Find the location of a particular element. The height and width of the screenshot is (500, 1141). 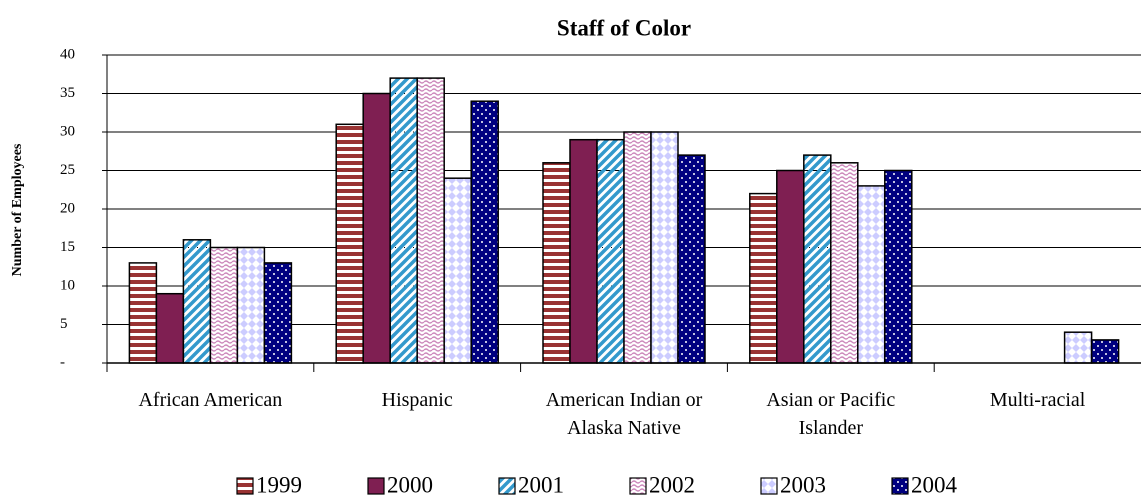

x-tick-label: African American is located at coordinates (210, 400).